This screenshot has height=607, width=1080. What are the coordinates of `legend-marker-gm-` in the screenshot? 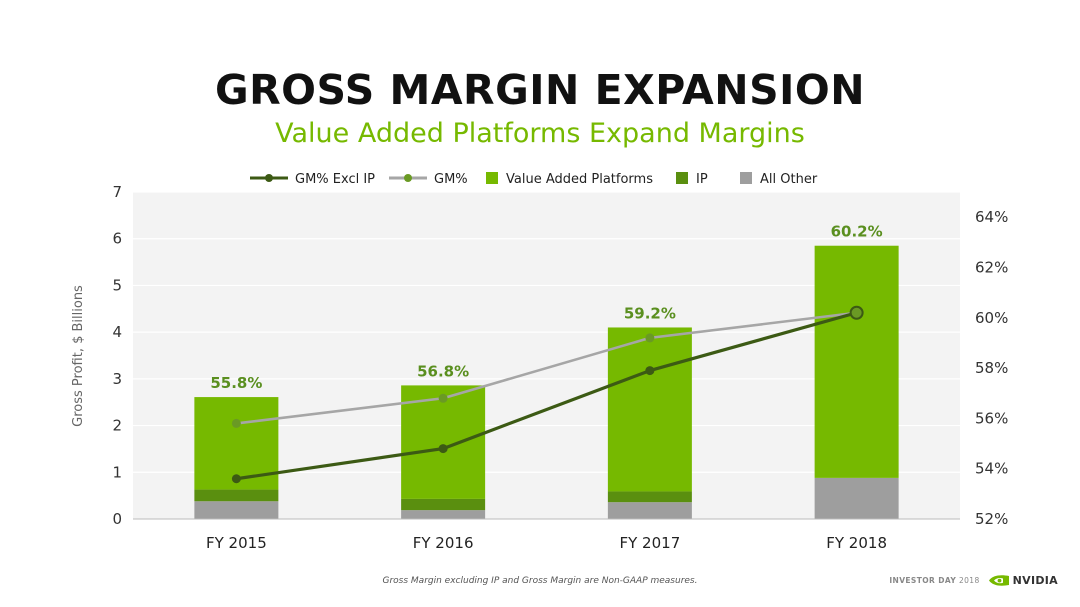 It's located at (408, 178).